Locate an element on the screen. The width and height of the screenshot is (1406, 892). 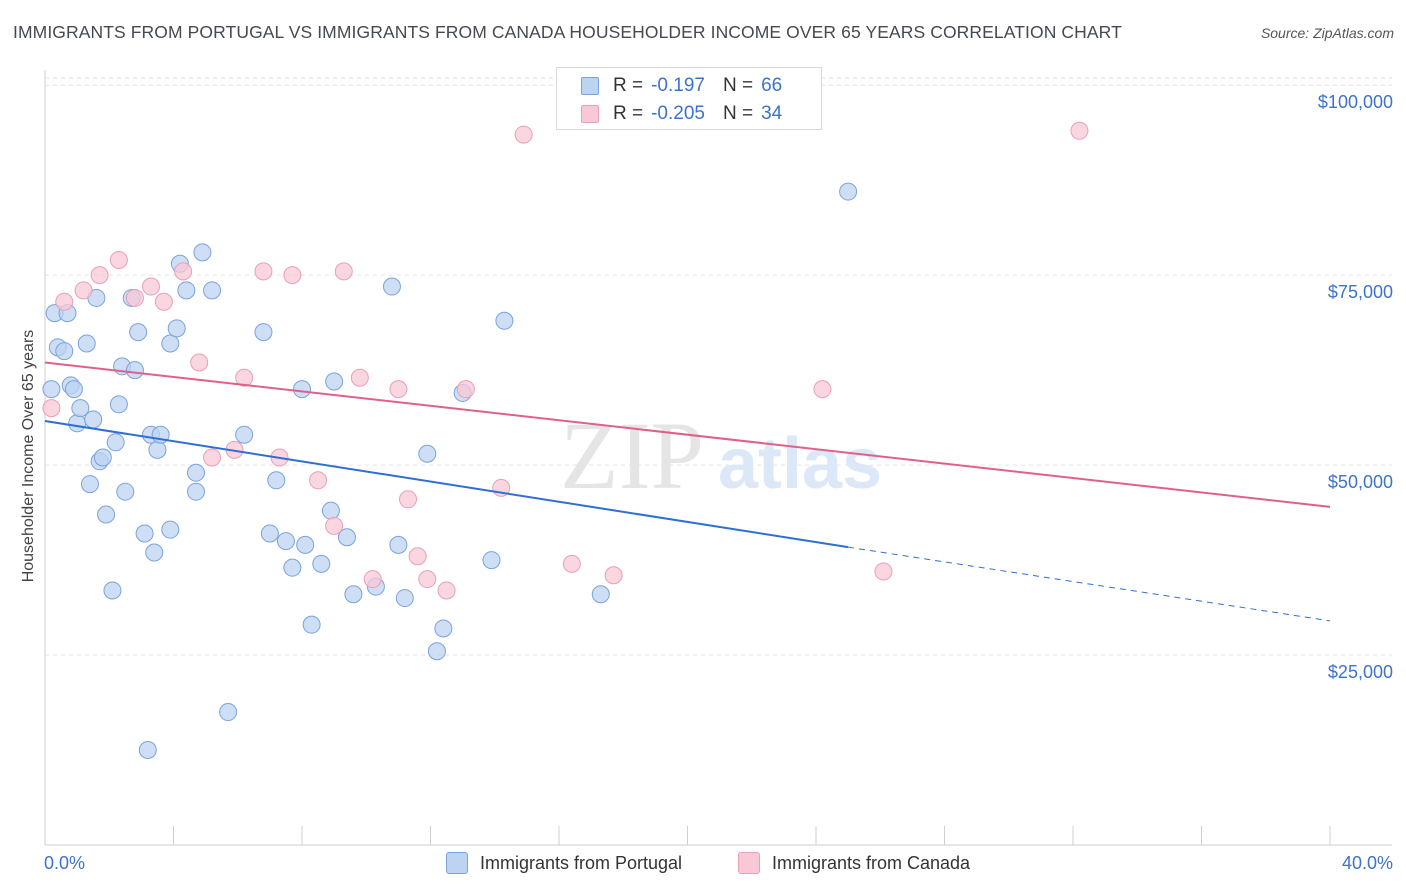
portugal-trend-extension is located at coordinates (1089, 584).